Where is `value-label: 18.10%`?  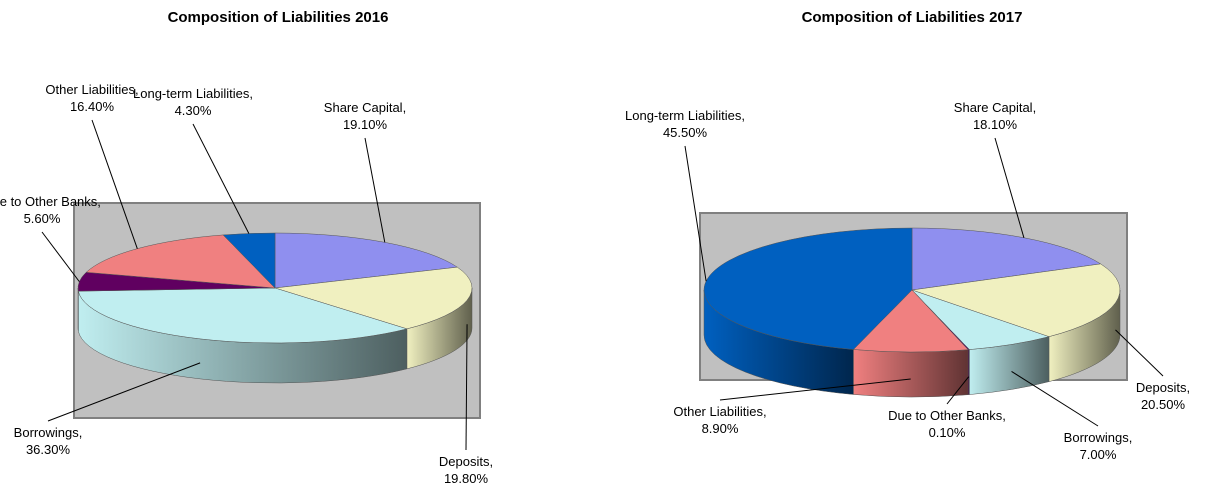
value-label: 18.10% is located at coordinates (995, 124).